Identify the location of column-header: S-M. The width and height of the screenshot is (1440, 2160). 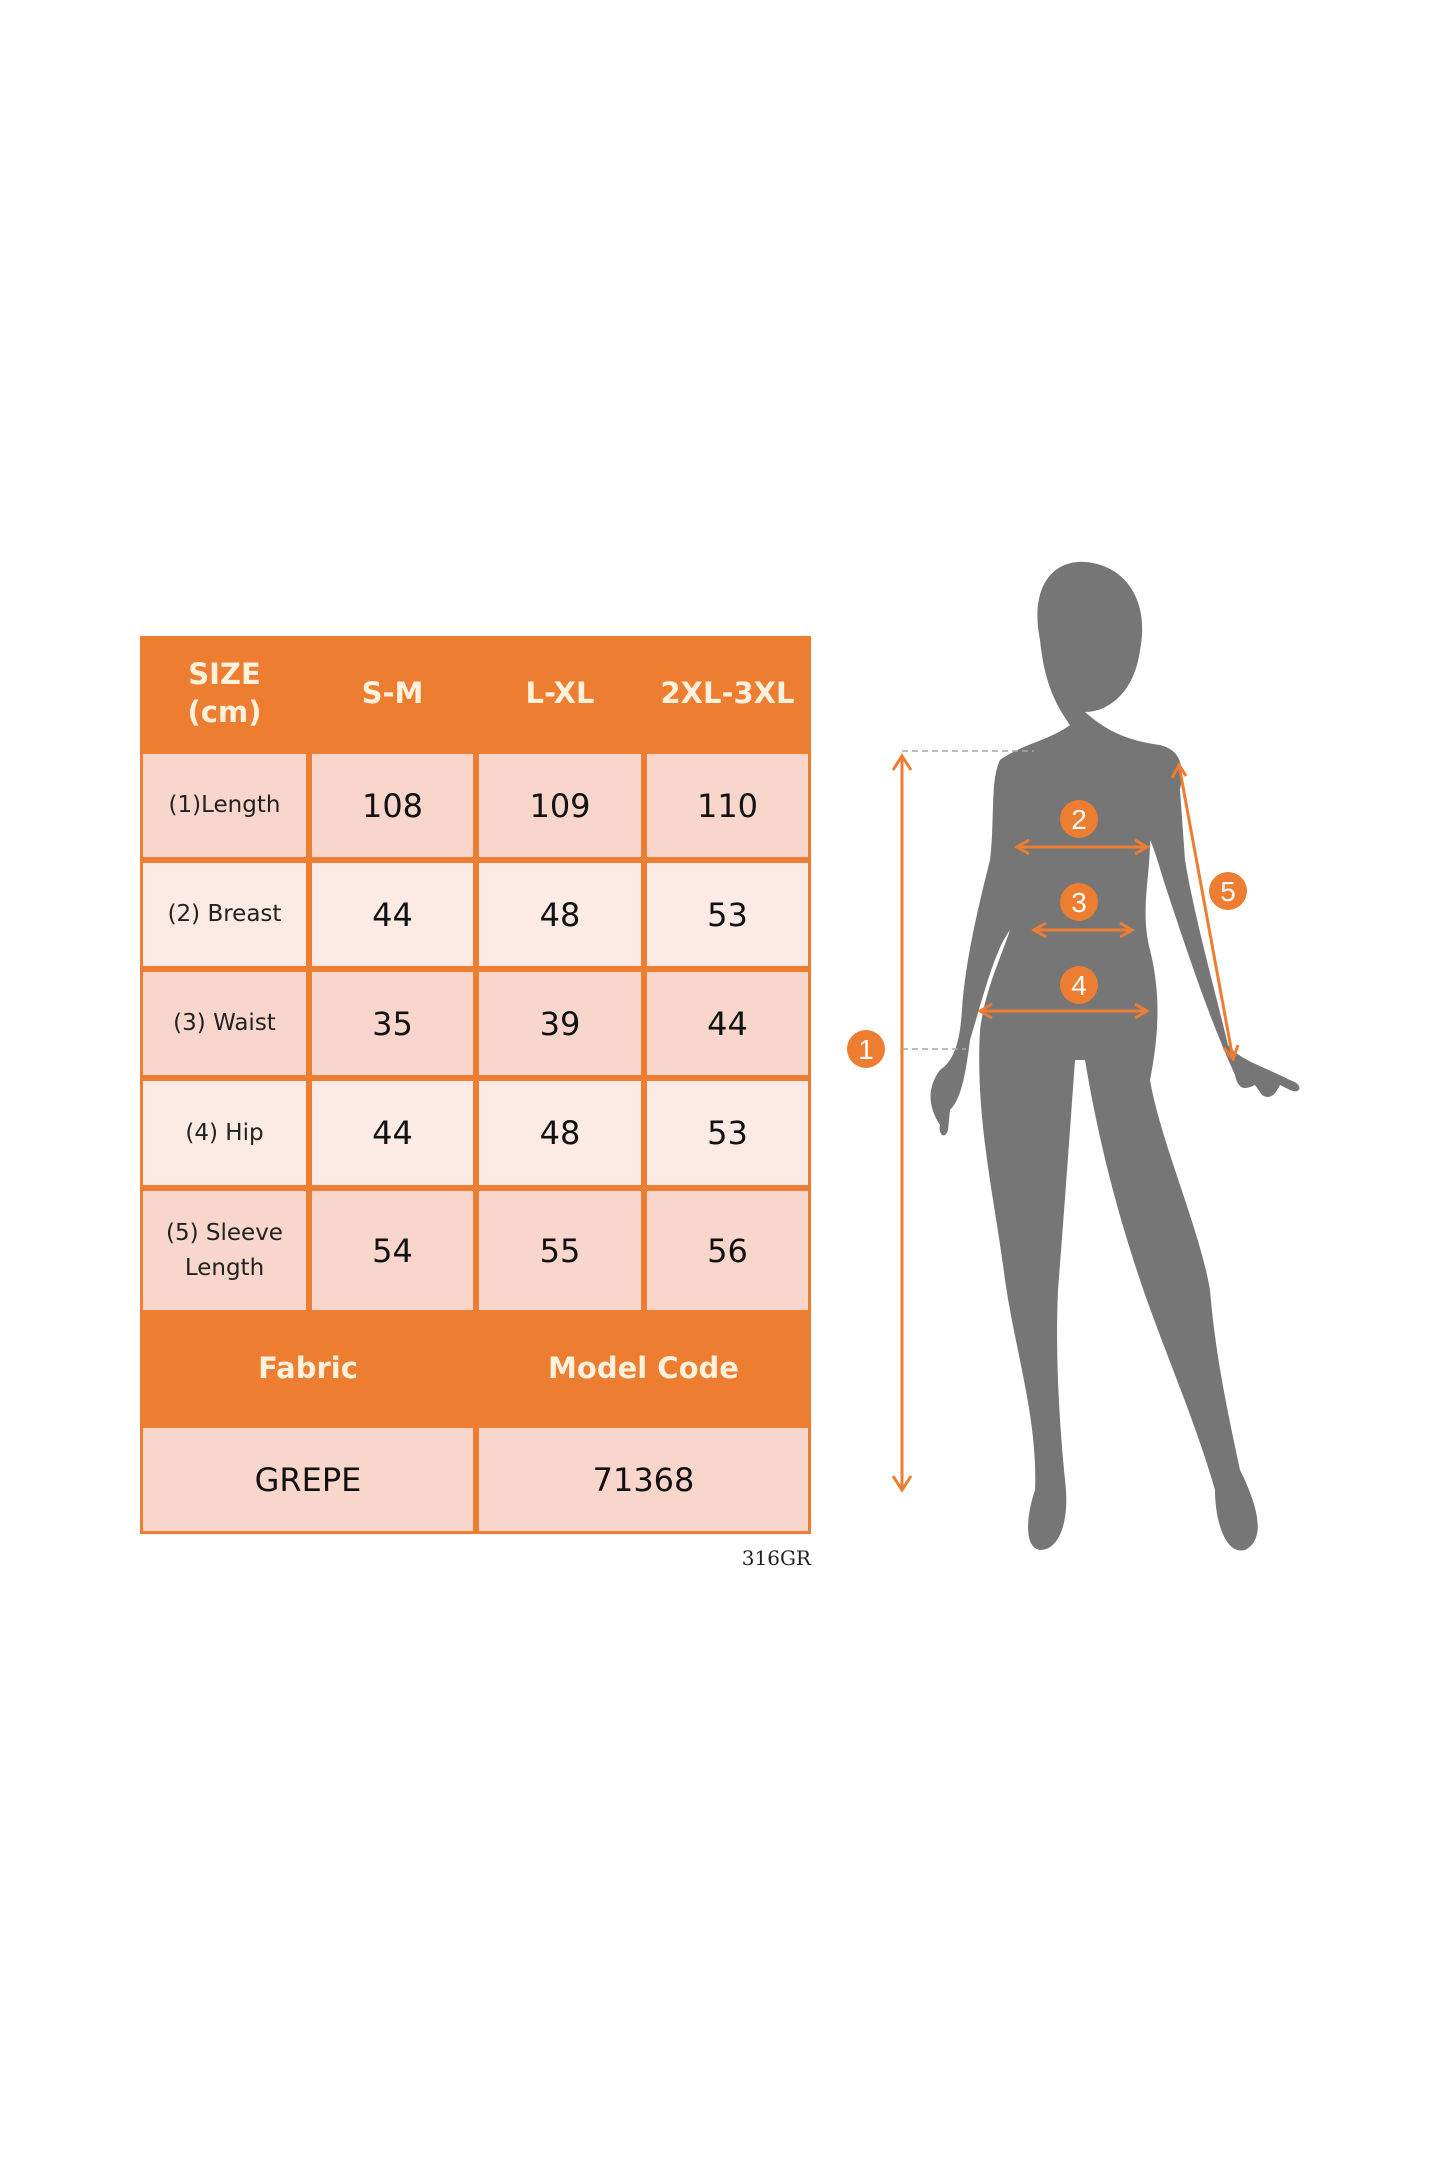
(392, 693).